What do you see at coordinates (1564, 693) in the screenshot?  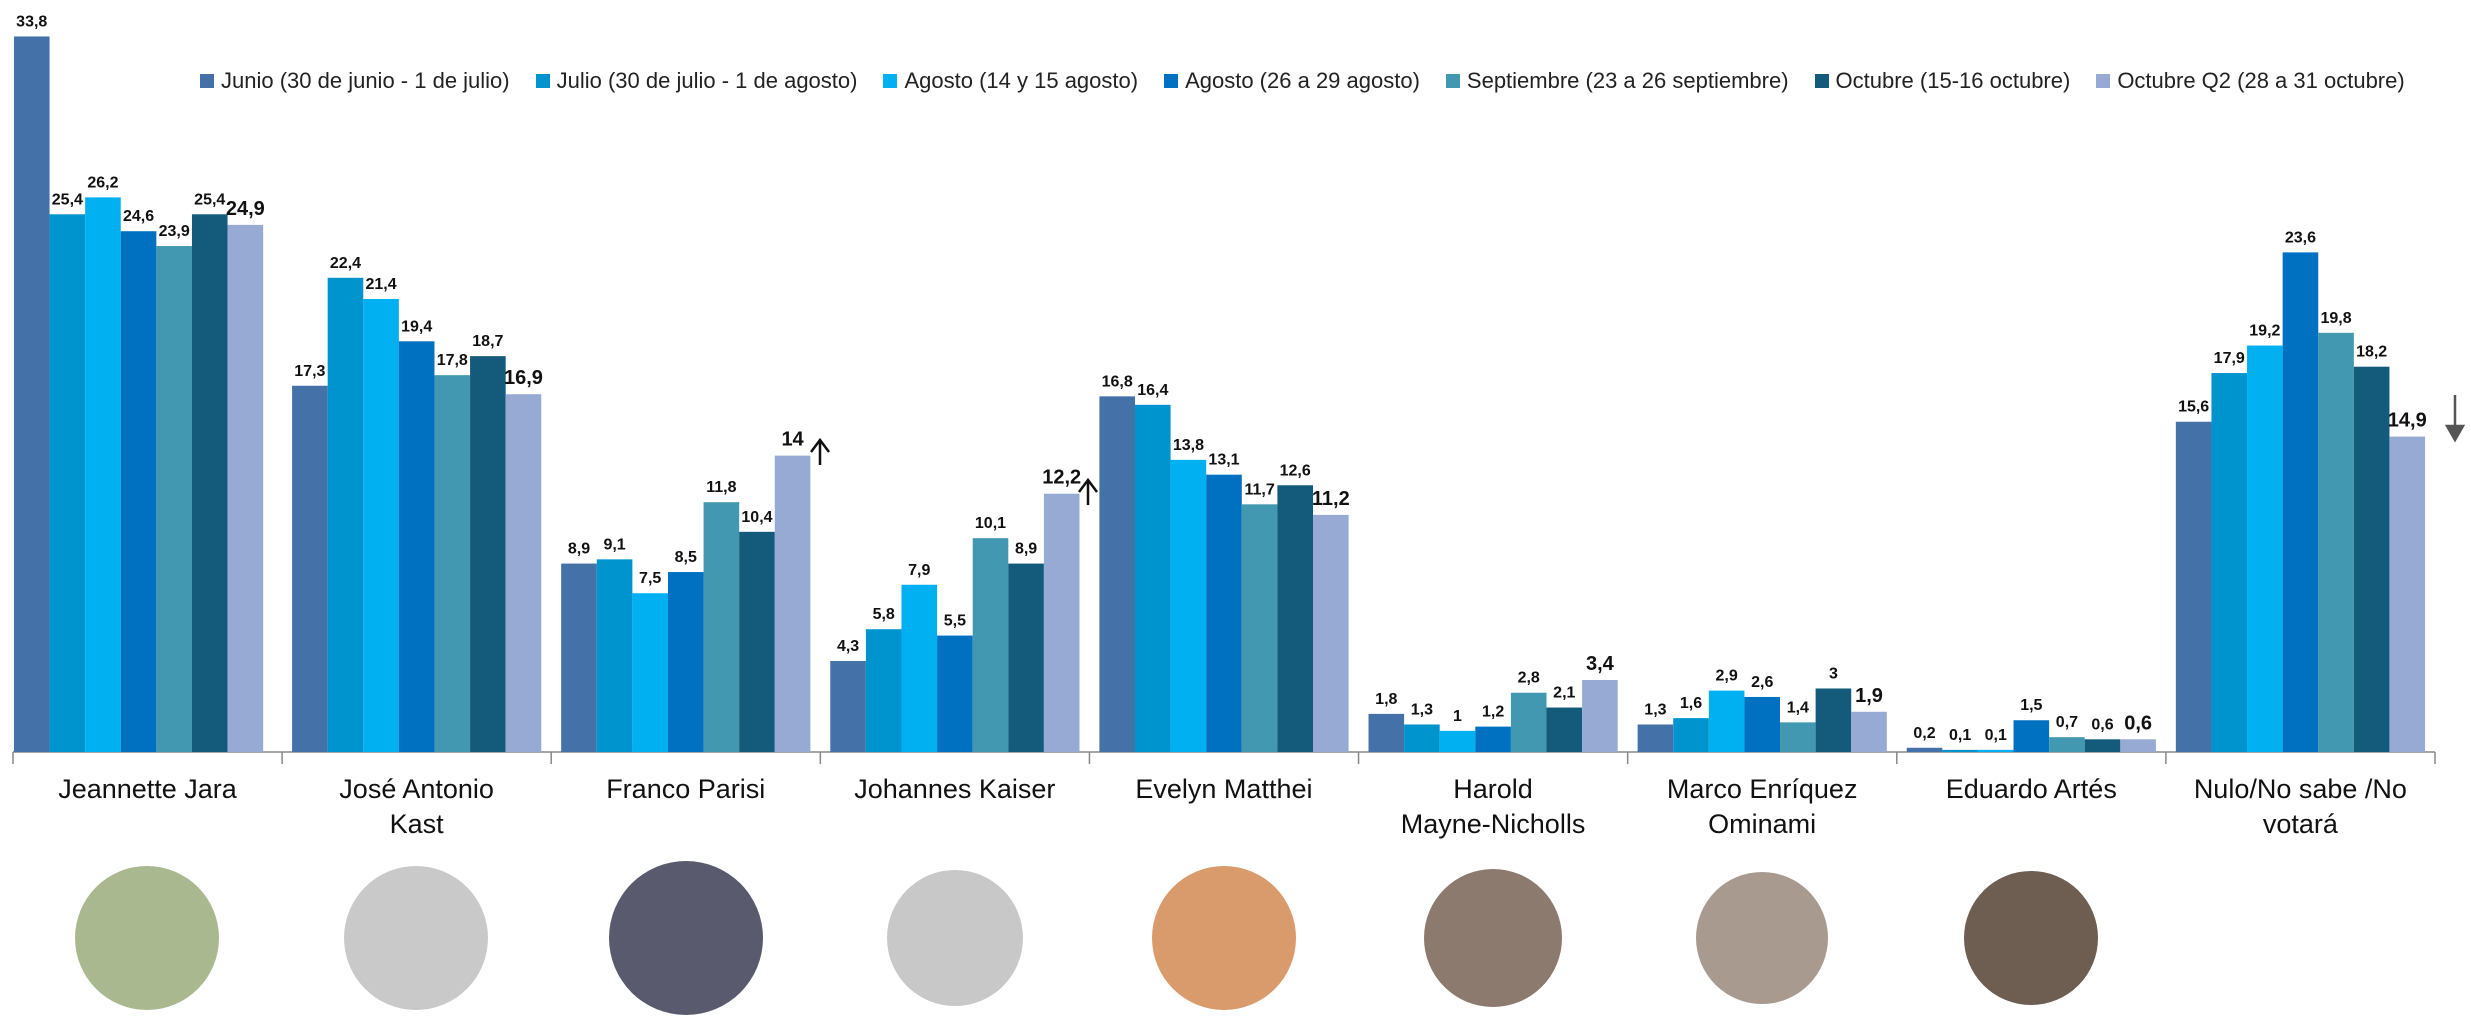 I see `value-label: 2,1` at bounding box center [1564, 693].